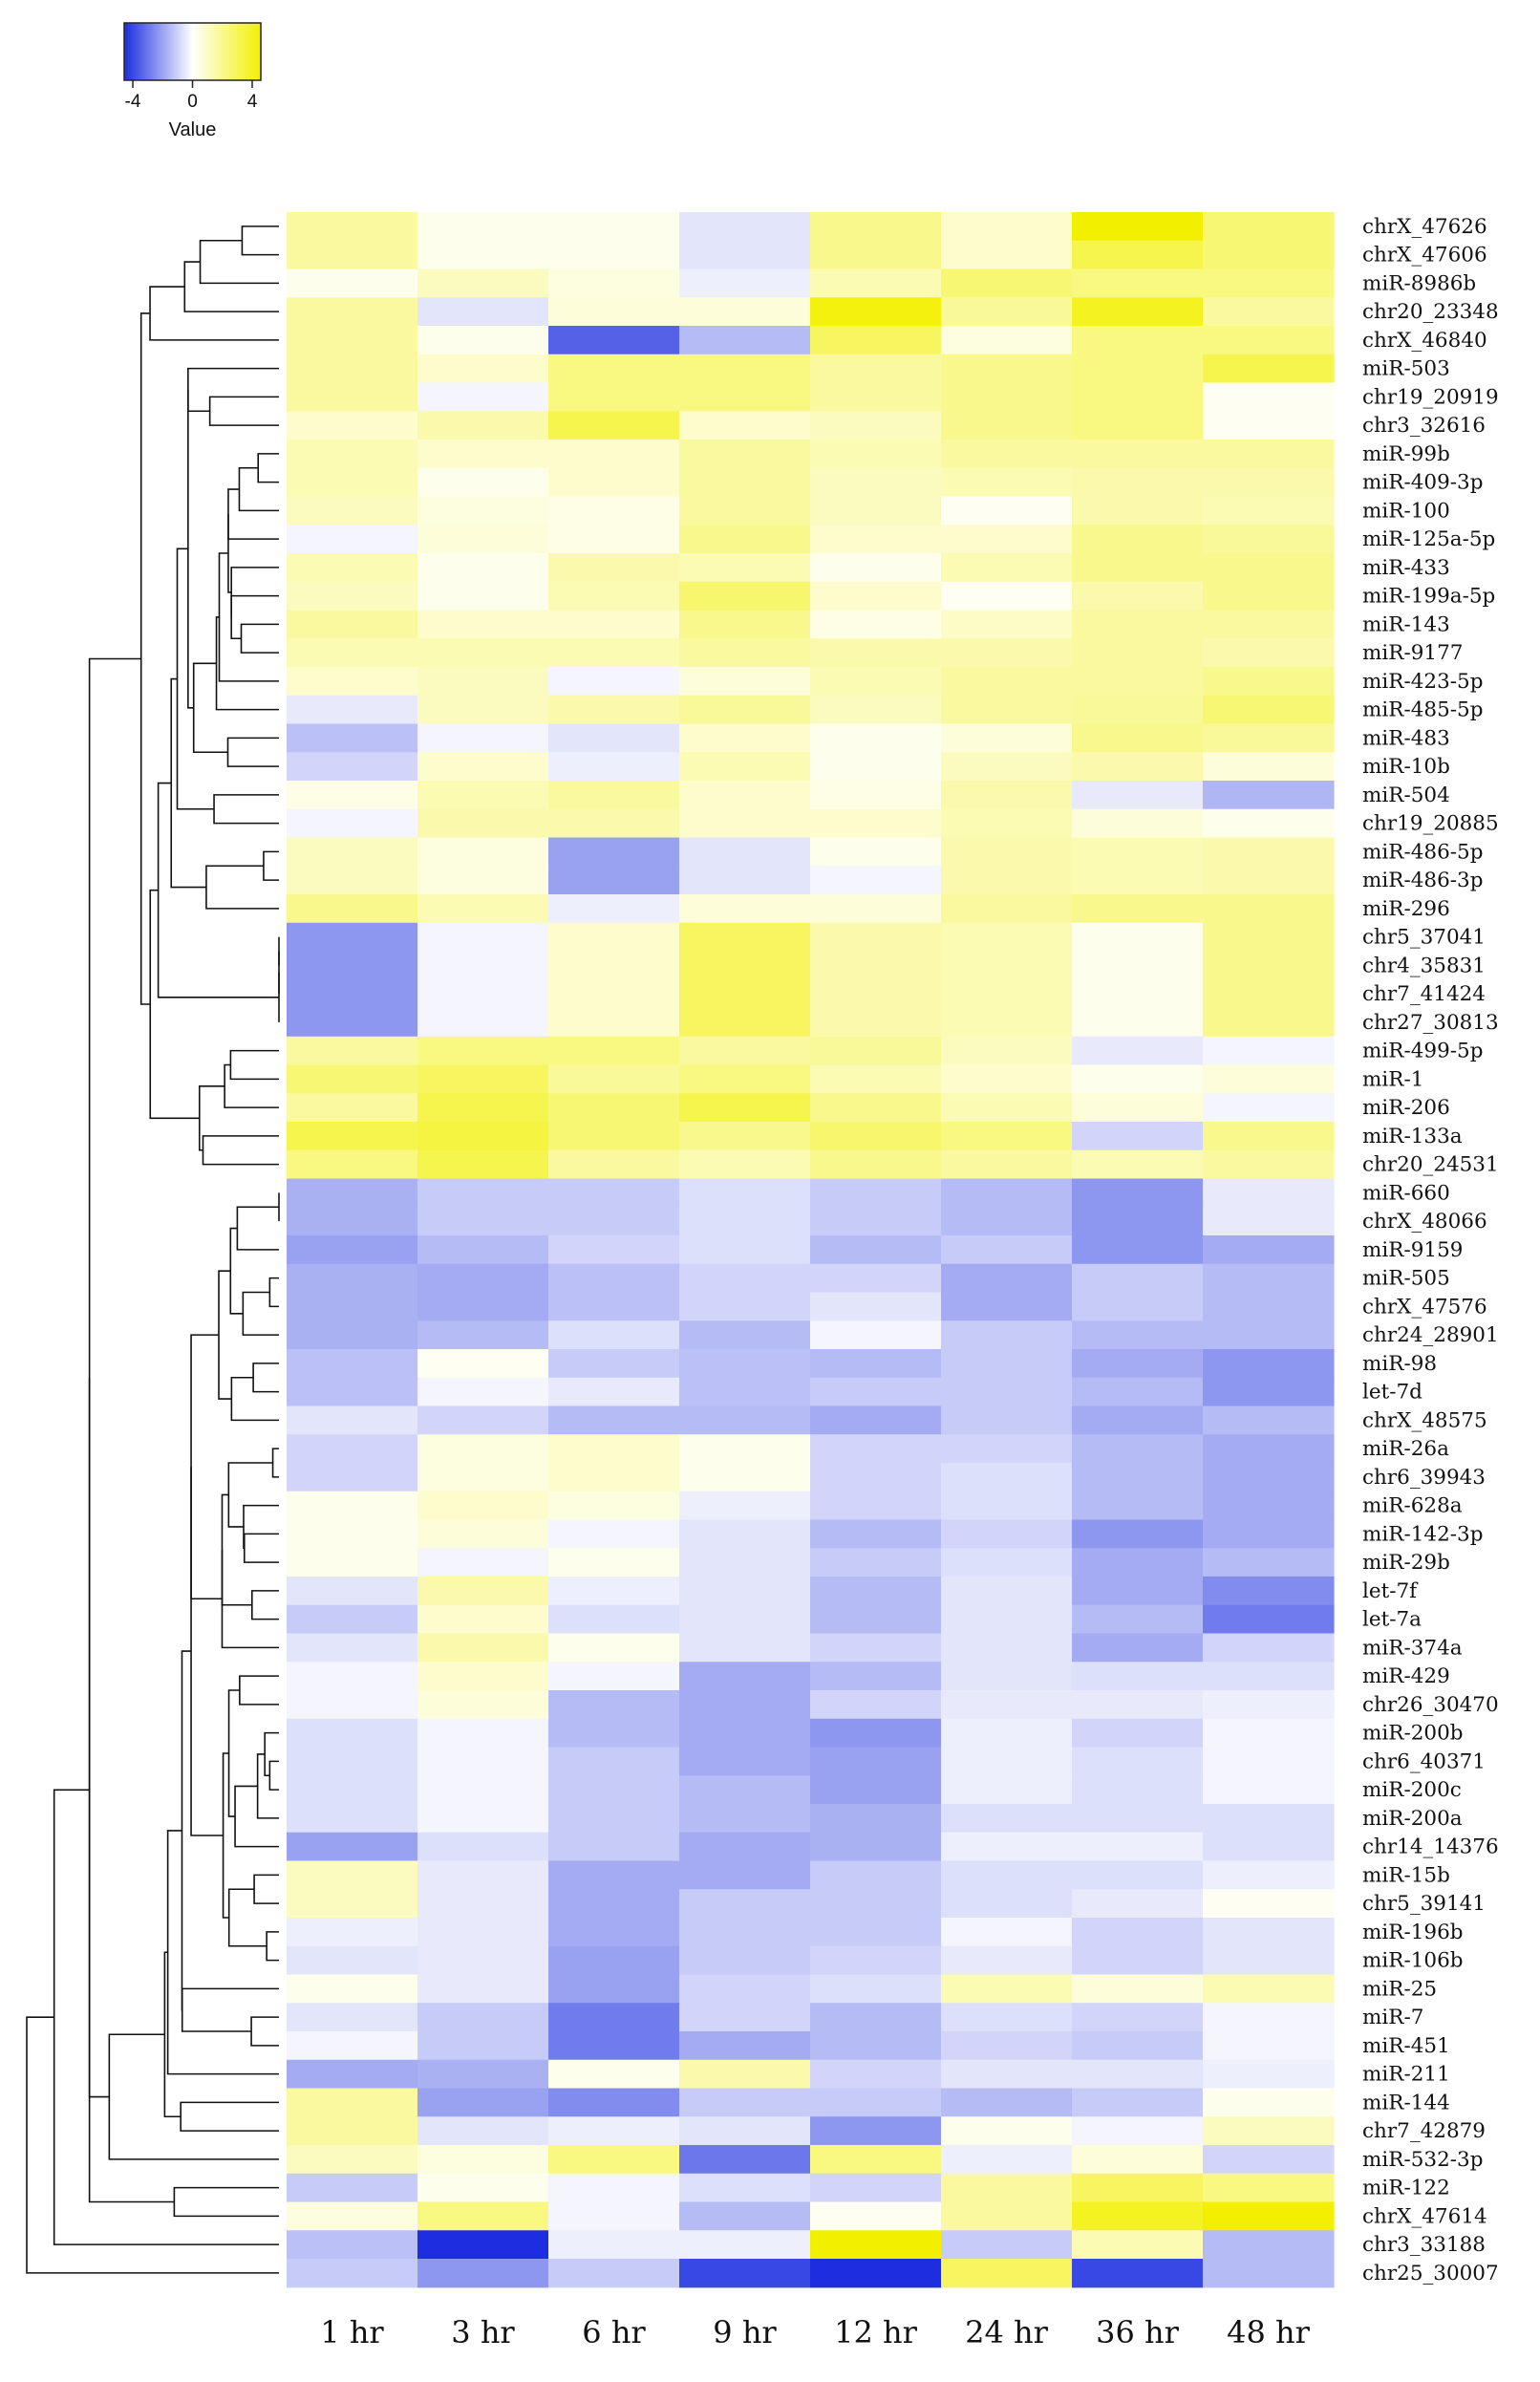  I want to click on row-label: miR-206, so click(1406, 1108).